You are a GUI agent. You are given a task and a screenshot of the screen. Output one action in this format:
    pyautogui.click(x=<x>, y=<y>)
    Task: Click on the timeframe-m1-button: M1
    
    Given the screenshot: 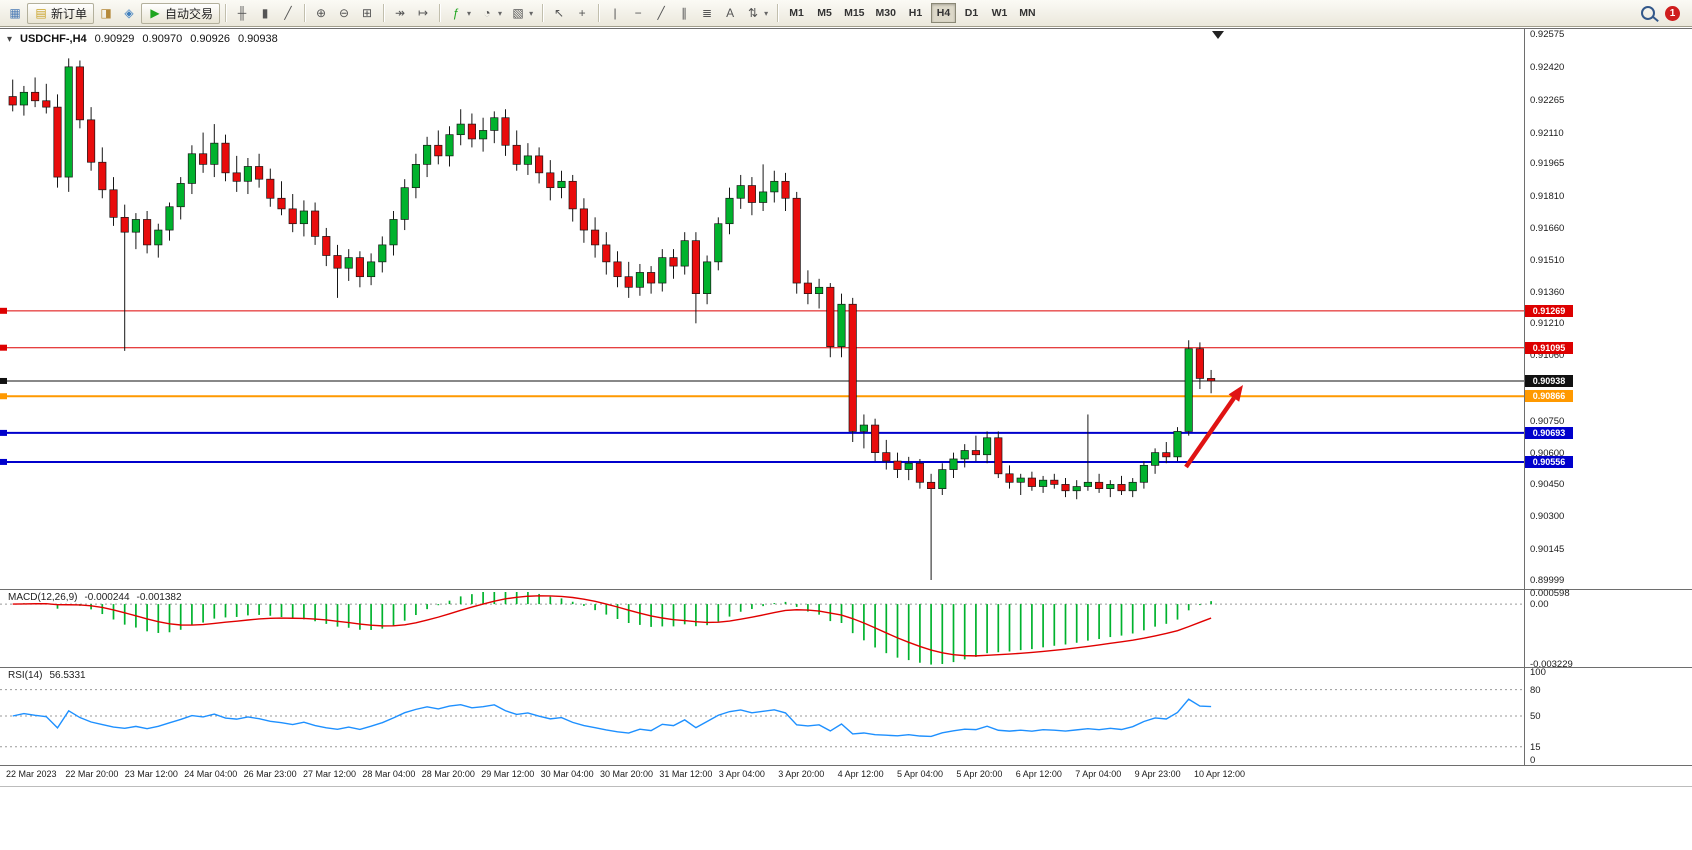 What is the action you would take?
    pyautogui.click(x=796, y=13)
    